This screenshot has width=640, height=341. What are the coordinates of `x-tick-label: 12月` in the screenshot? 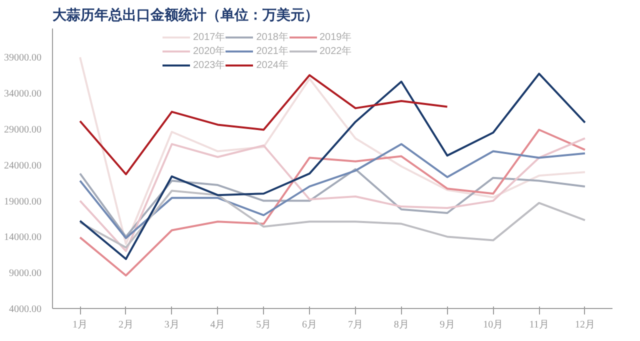 It's located at (584, 325).